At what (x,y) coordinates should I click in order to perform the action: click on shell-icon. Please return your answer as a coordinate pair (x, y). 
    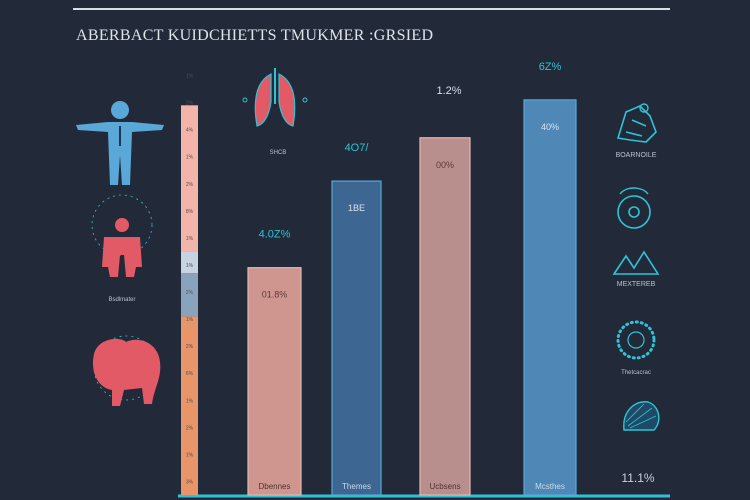
    Looking at the image, I should click on (641, 416).